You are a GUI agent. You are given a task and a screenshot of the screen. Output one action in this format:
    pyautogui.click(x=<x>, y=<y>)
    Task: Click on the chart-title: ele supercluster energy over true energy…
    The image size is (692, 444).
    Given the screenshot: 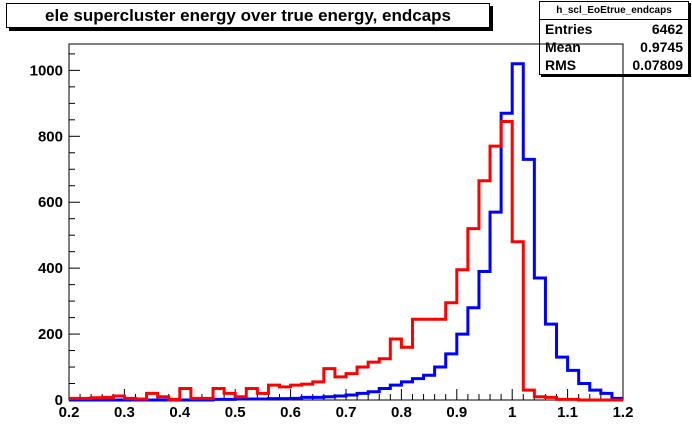 What is the action you would take?
    pyautogui.click(x=248, y=15)
    